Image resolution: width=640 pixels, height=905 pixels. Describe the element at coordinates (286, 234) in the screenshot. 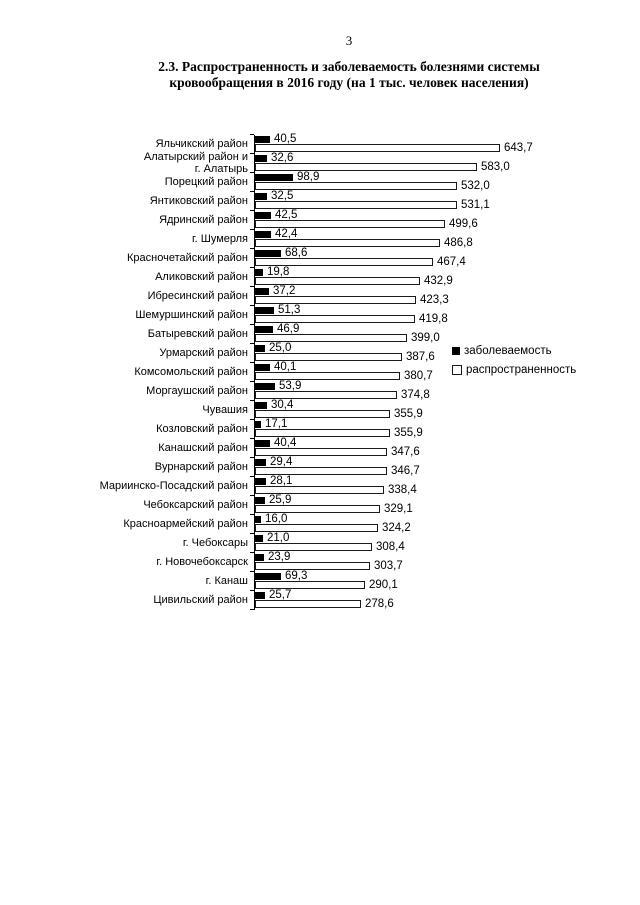

I see `incidence-value-label: 42,4` at that location.